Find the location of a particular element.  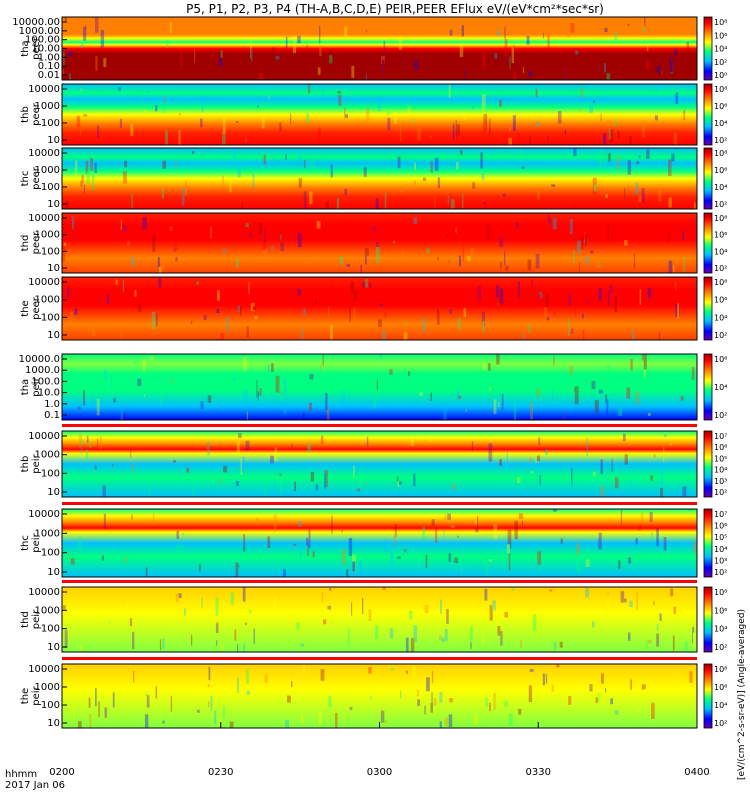

y-tick-label: 10000.0 is located at coordinates (39, 359).